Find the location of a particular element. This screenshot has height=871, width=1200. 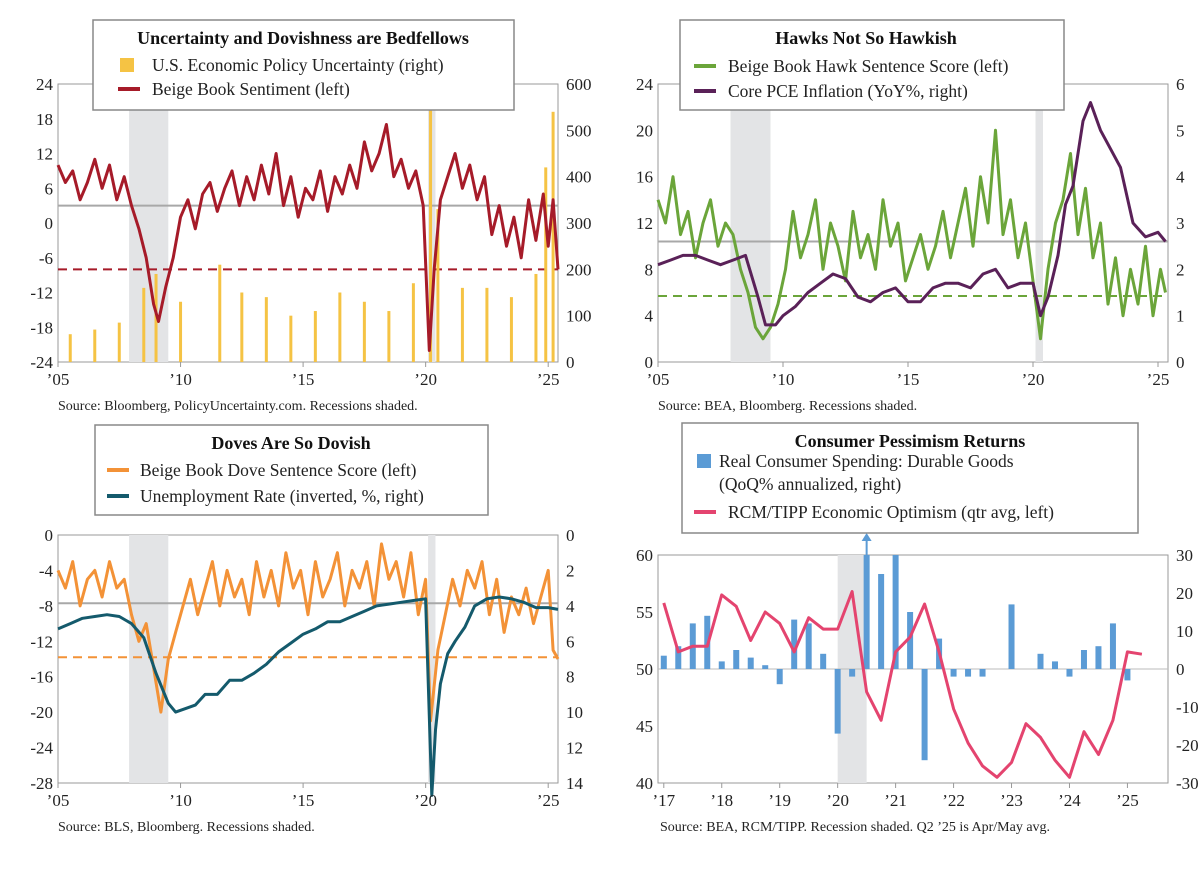

recession-shade is located at coordinates (149, 223).